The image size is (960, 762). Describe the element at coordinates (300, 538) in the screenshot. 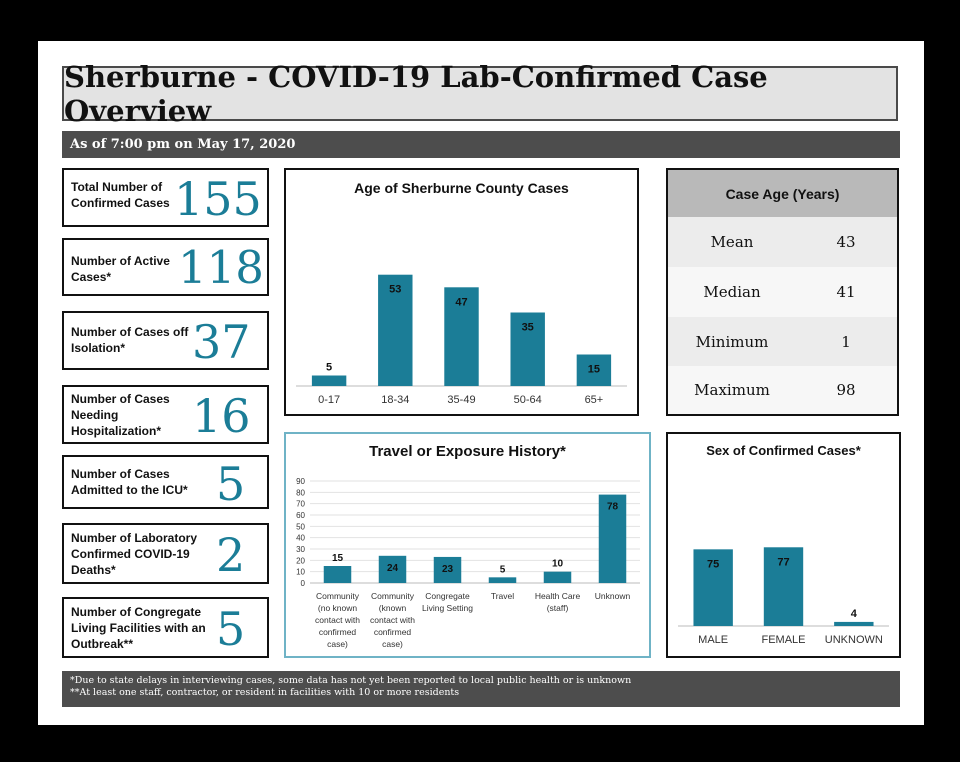

I see `y-tick-label: 40` at that location.